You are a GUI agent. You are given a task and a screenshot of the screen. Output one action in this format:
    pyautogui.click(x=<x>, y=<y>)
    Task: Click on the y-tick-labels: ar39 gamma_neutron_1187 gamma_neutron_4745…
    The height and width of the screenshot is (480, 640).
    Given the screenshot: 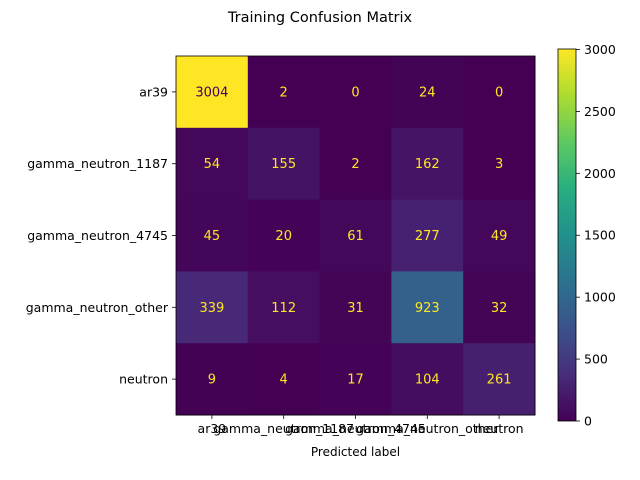 What is the action you would take?
    pyautogui.click(x=101, y=235)
    